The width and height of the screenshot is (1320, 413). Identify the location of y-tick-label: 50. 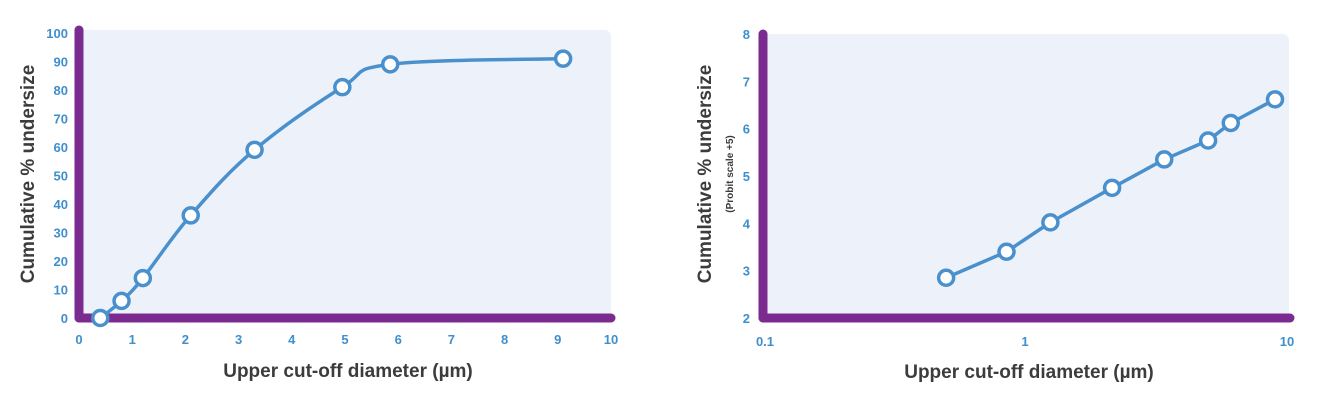
(61, 176).